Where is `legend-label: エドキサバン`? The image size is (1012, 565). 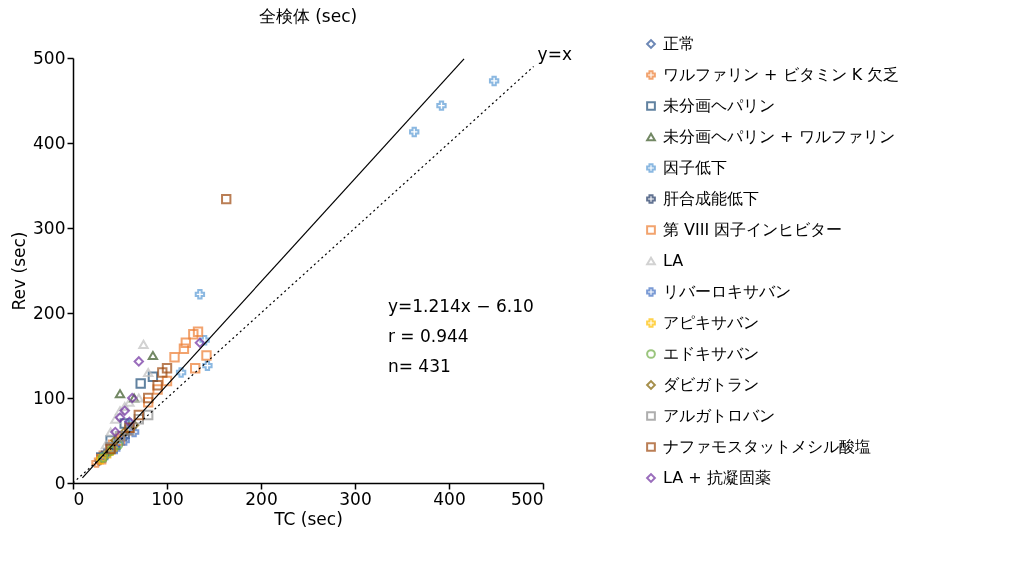
legend-label: エドキサバン is located at coordinates (711, 353).